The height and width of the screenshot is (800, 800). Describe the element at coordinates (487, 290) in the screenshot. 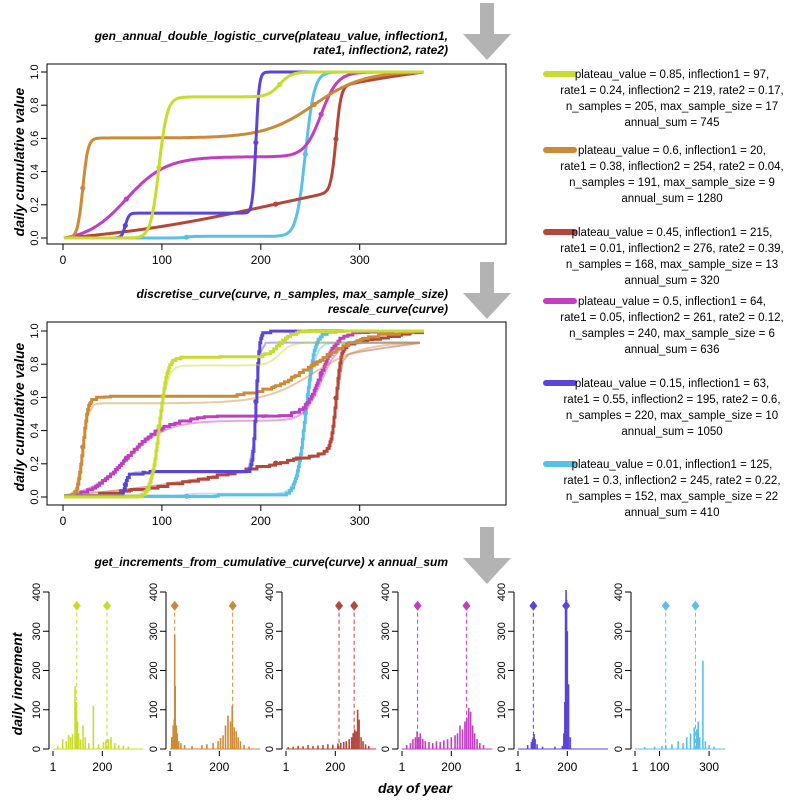

I see `arrow-middle` at that location.